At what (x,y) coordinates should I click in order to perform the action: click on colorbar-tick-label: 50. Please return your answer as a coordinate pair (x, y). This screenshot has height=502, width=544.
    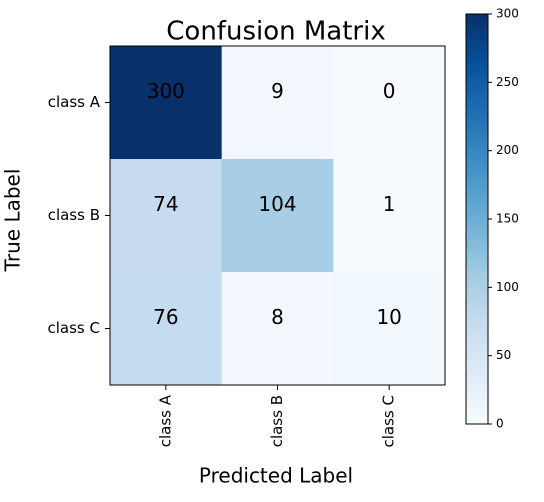
    Looking at the image, I should click on (503, 355).